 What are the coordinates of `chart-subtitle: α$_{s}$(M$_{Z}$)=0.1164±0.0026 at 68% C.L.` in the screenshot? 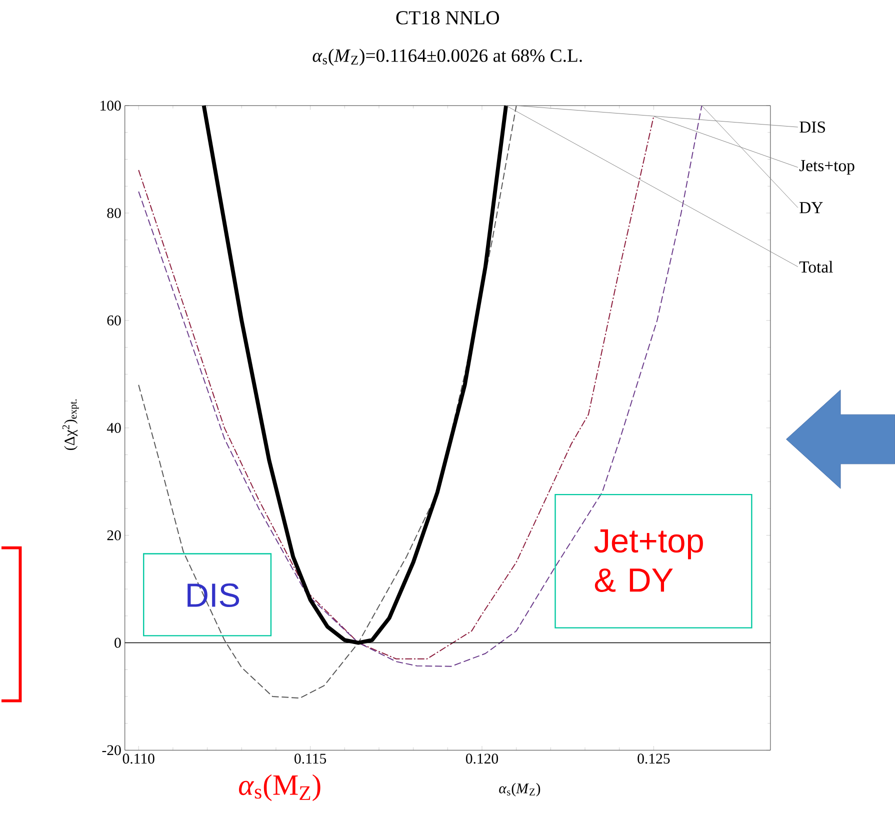 It's located at (447, 57).